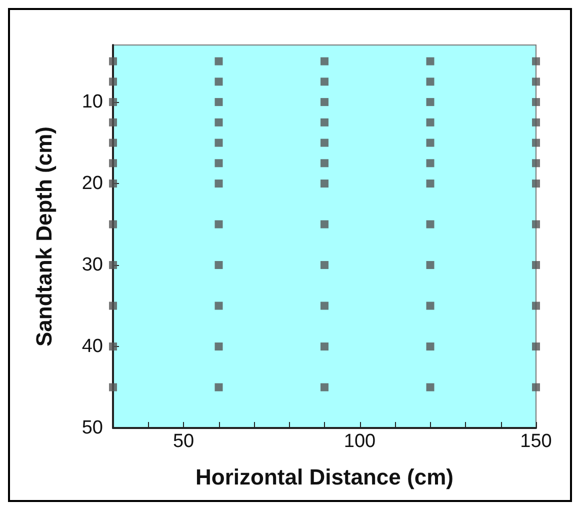 This screenshot has width=584, height=514. Describe the element at coordinates (360, 441) in the screenshot. I see `x-tick-label: 100` at that location.